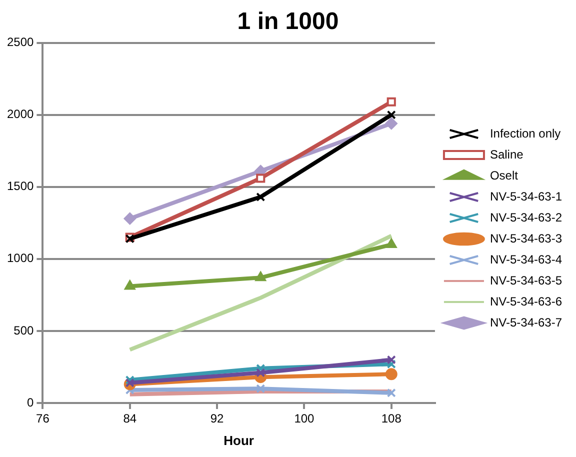 The height and width of the screenshot is (457, 576). What do you see at coordinates (30, 402) in the screenshot?
I see `y-tick-label: 0` at bounding box center [30, 402].